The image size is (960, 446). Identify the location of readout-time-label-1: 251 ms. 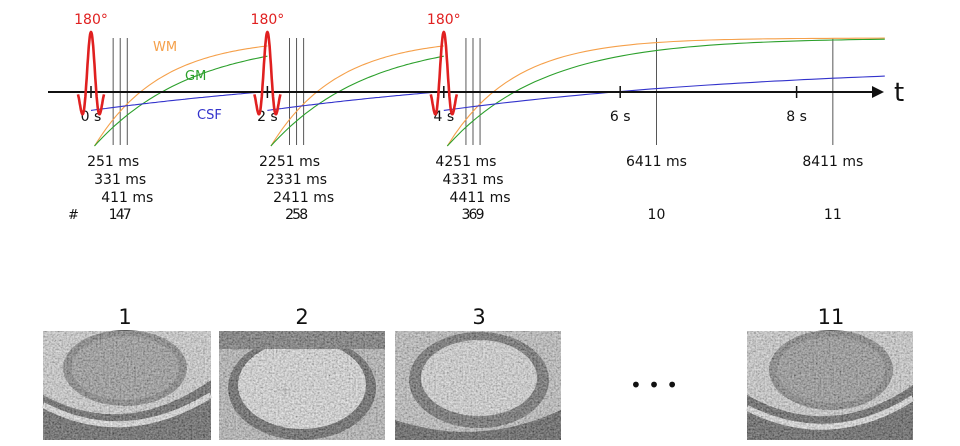
(113, 162).